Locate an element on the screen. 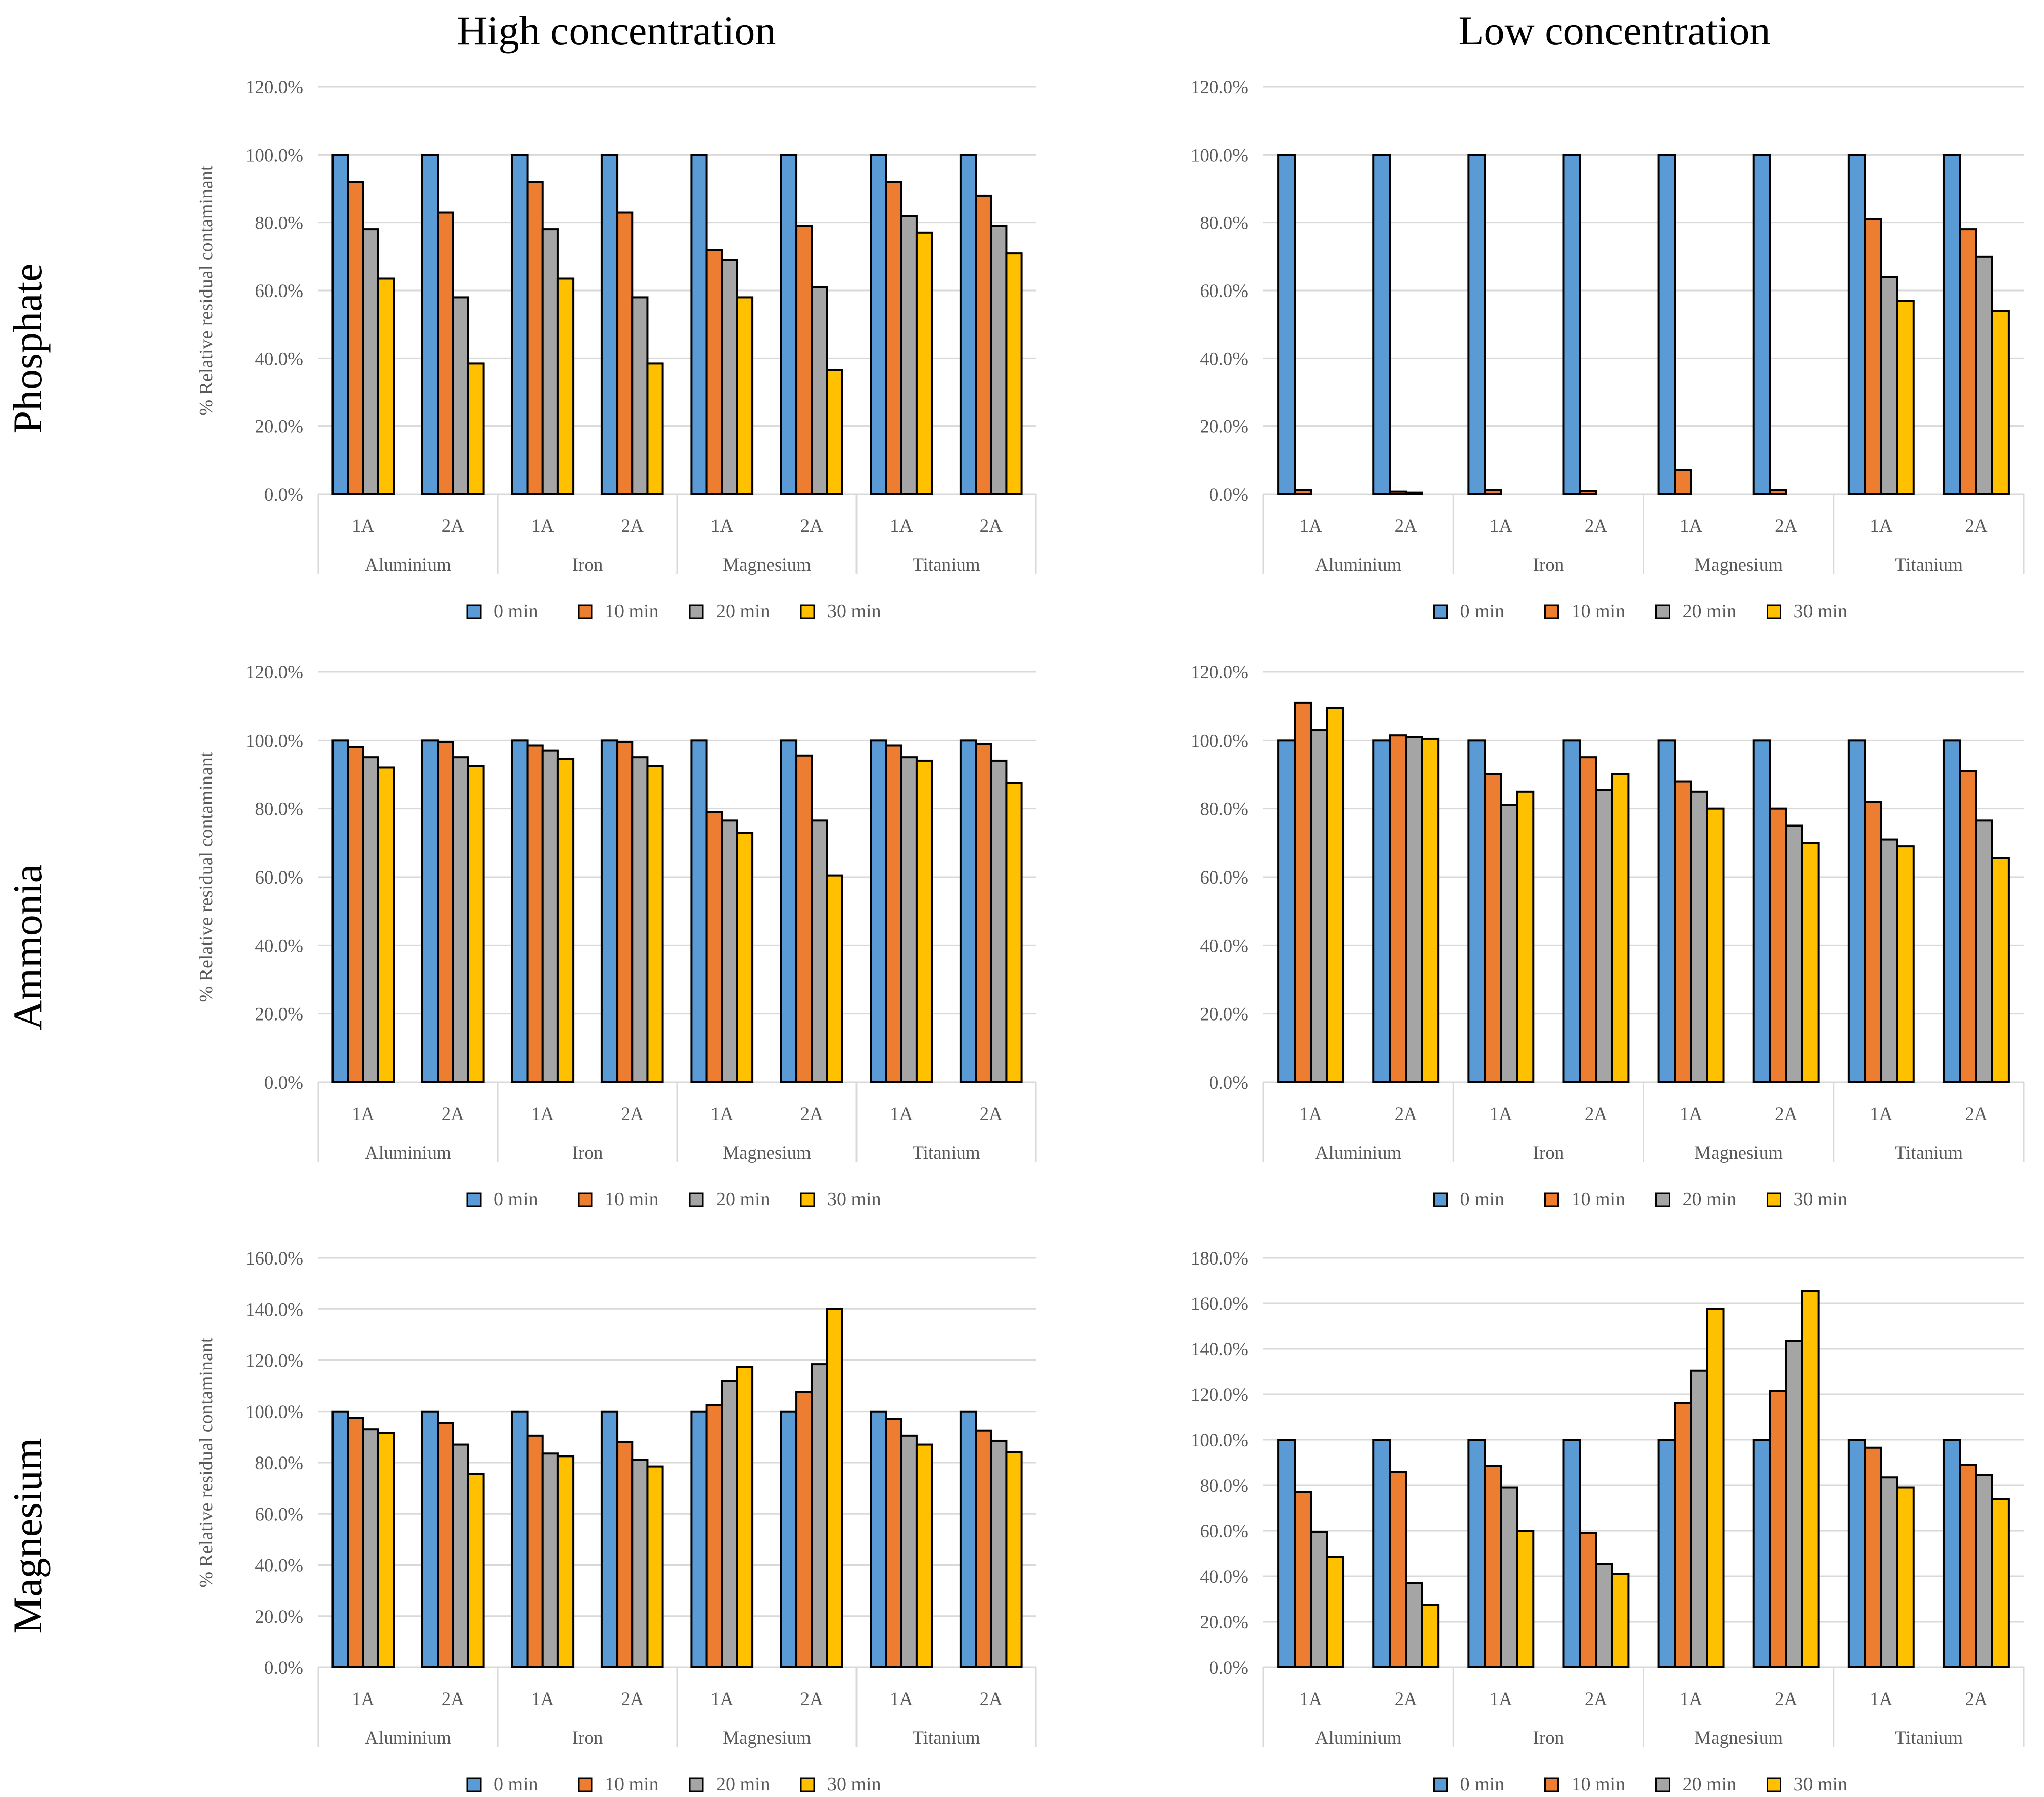 This screenshot has height=1797, width=2044. y-tick-label: 180.0% is located at coordinates (1219, 1258).